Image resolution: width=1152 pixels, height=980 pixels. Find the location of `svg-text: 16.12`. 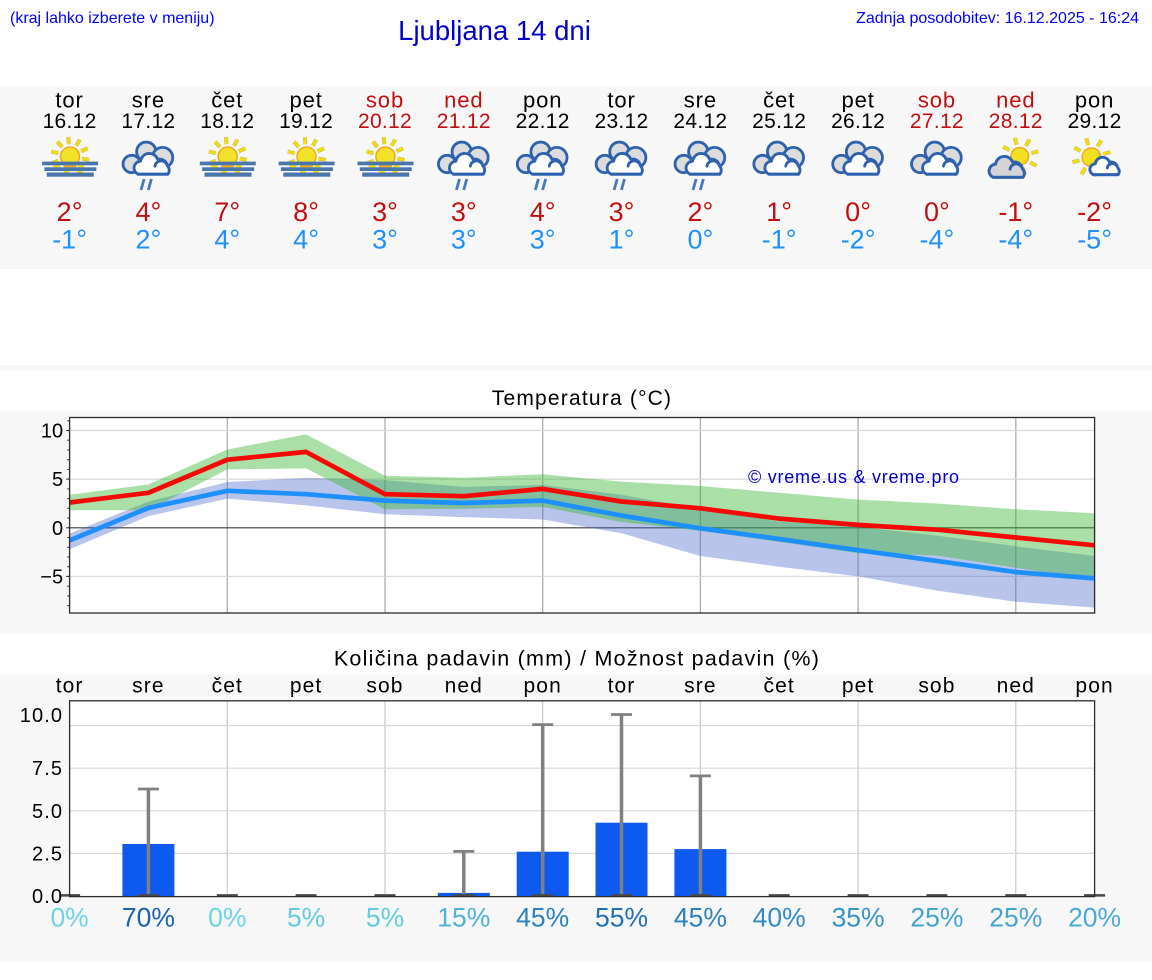

svg-text: 16.12 is located at coordinates (70, 121).